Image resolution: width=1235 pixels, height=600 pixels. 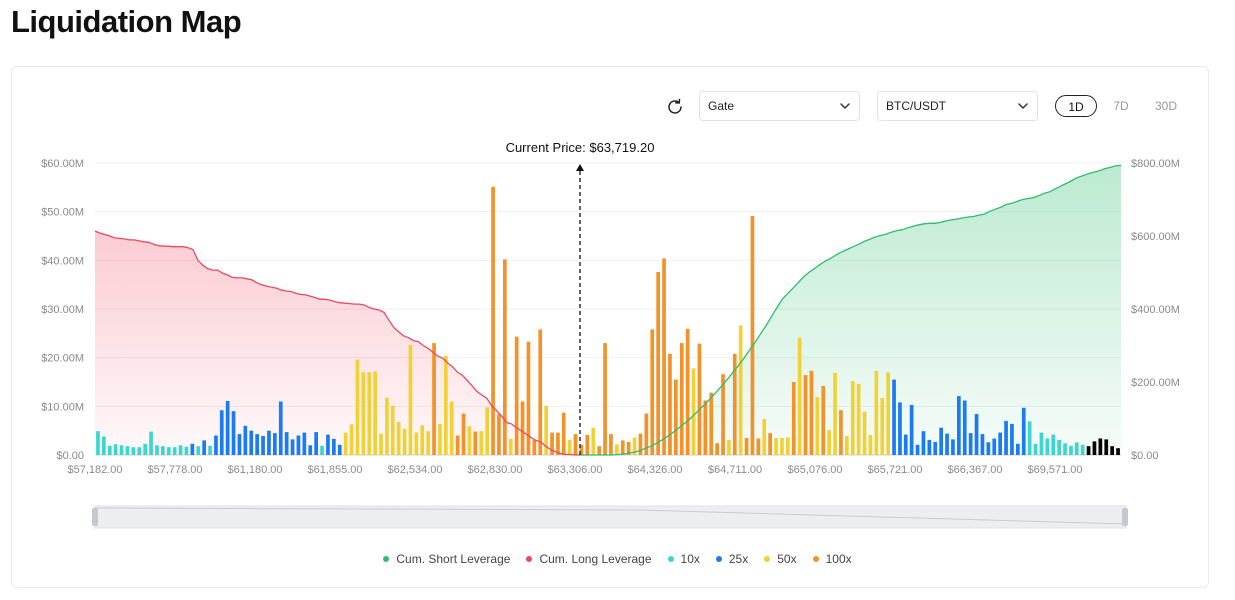 What do you see at coordinates (675, 107) in the screenshot?
I see `refresh-icon` at bounding box center [675, 107].